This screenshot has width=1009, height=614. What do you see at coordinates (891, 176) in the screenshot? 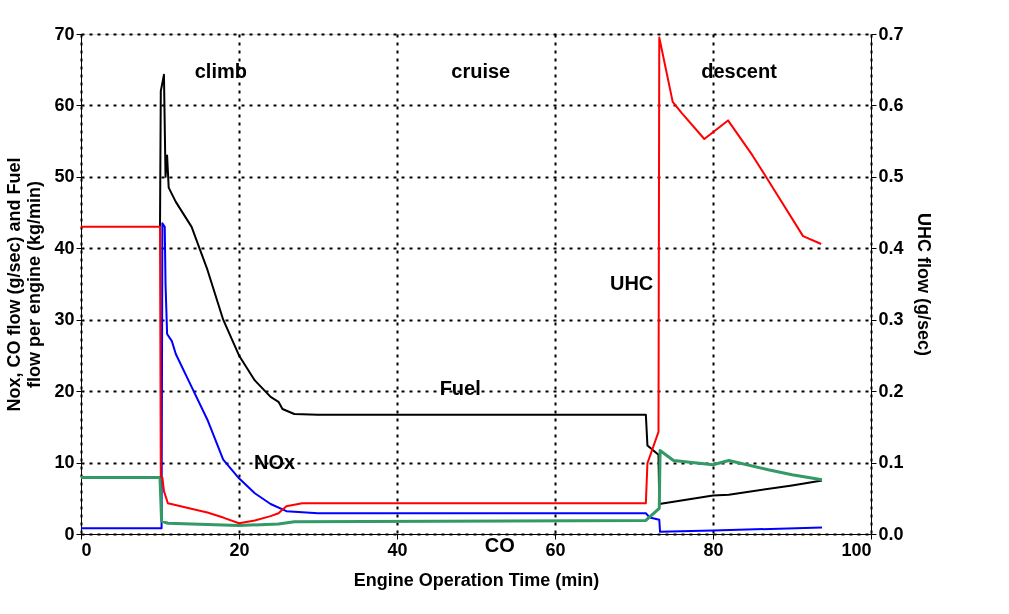
I see `y2-tick-label: 0.5` at bounding box center [891, 176].